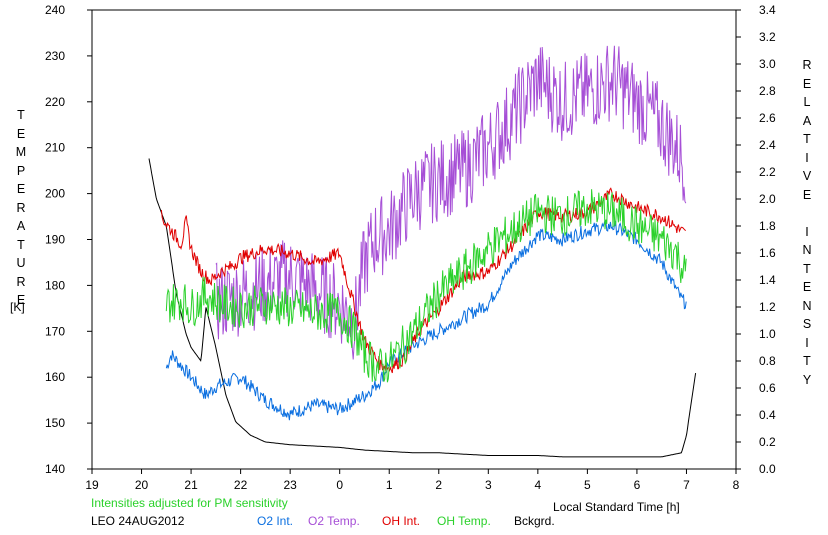  What do you see at coordinates (55, 285) in the screenshot?
I see `y-left-tick-label: 180` at bounding box center [55, 285].